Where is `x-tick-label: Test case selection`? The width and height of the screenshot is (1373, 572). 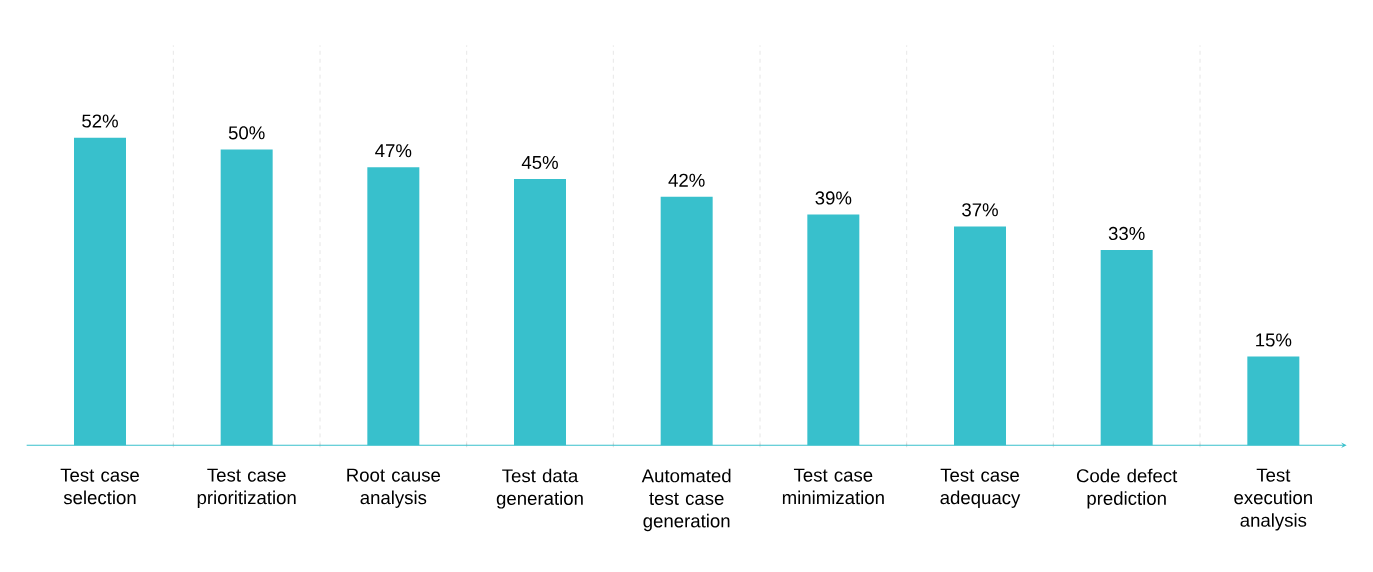 x-tick-label: Test case selection is located at coordinates (99, 486).